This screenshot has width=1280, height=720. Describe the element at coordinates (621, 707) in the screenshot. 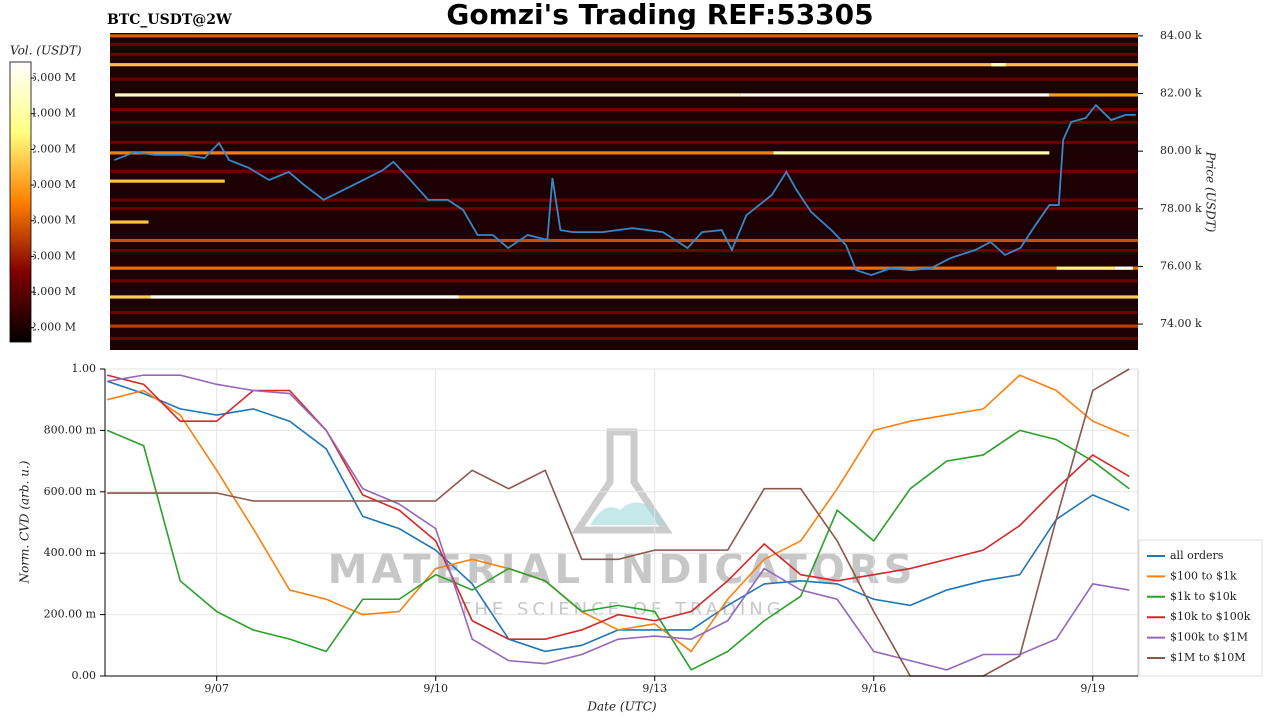

I see `x-axis-label: Date (UTC)` at that location.